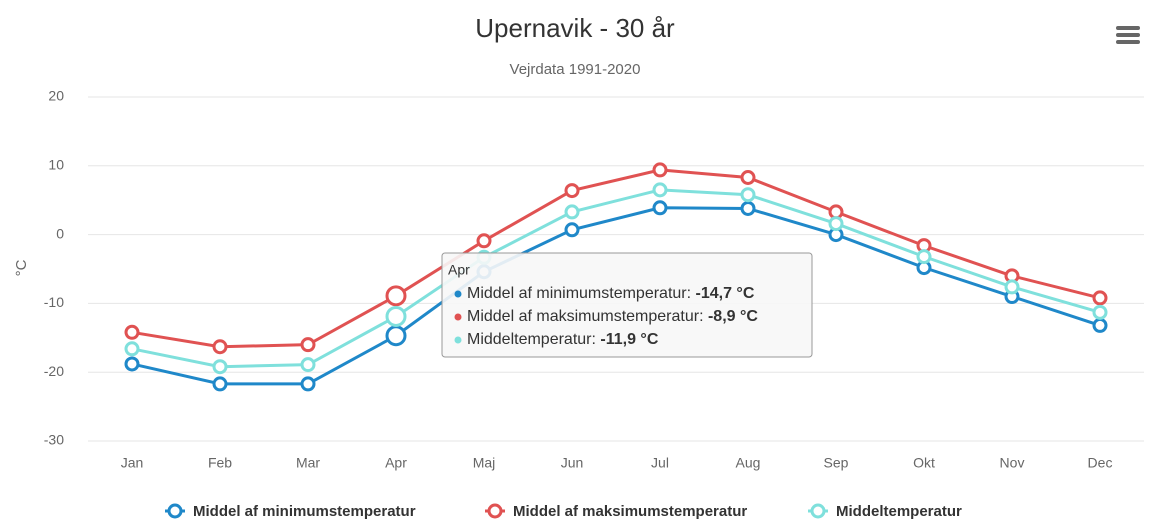 This screenshot has height=523, width=1150. Describe the element at coordinates (484, 463) in the screenshot. I see `x-tick-label: Maj` at that location.